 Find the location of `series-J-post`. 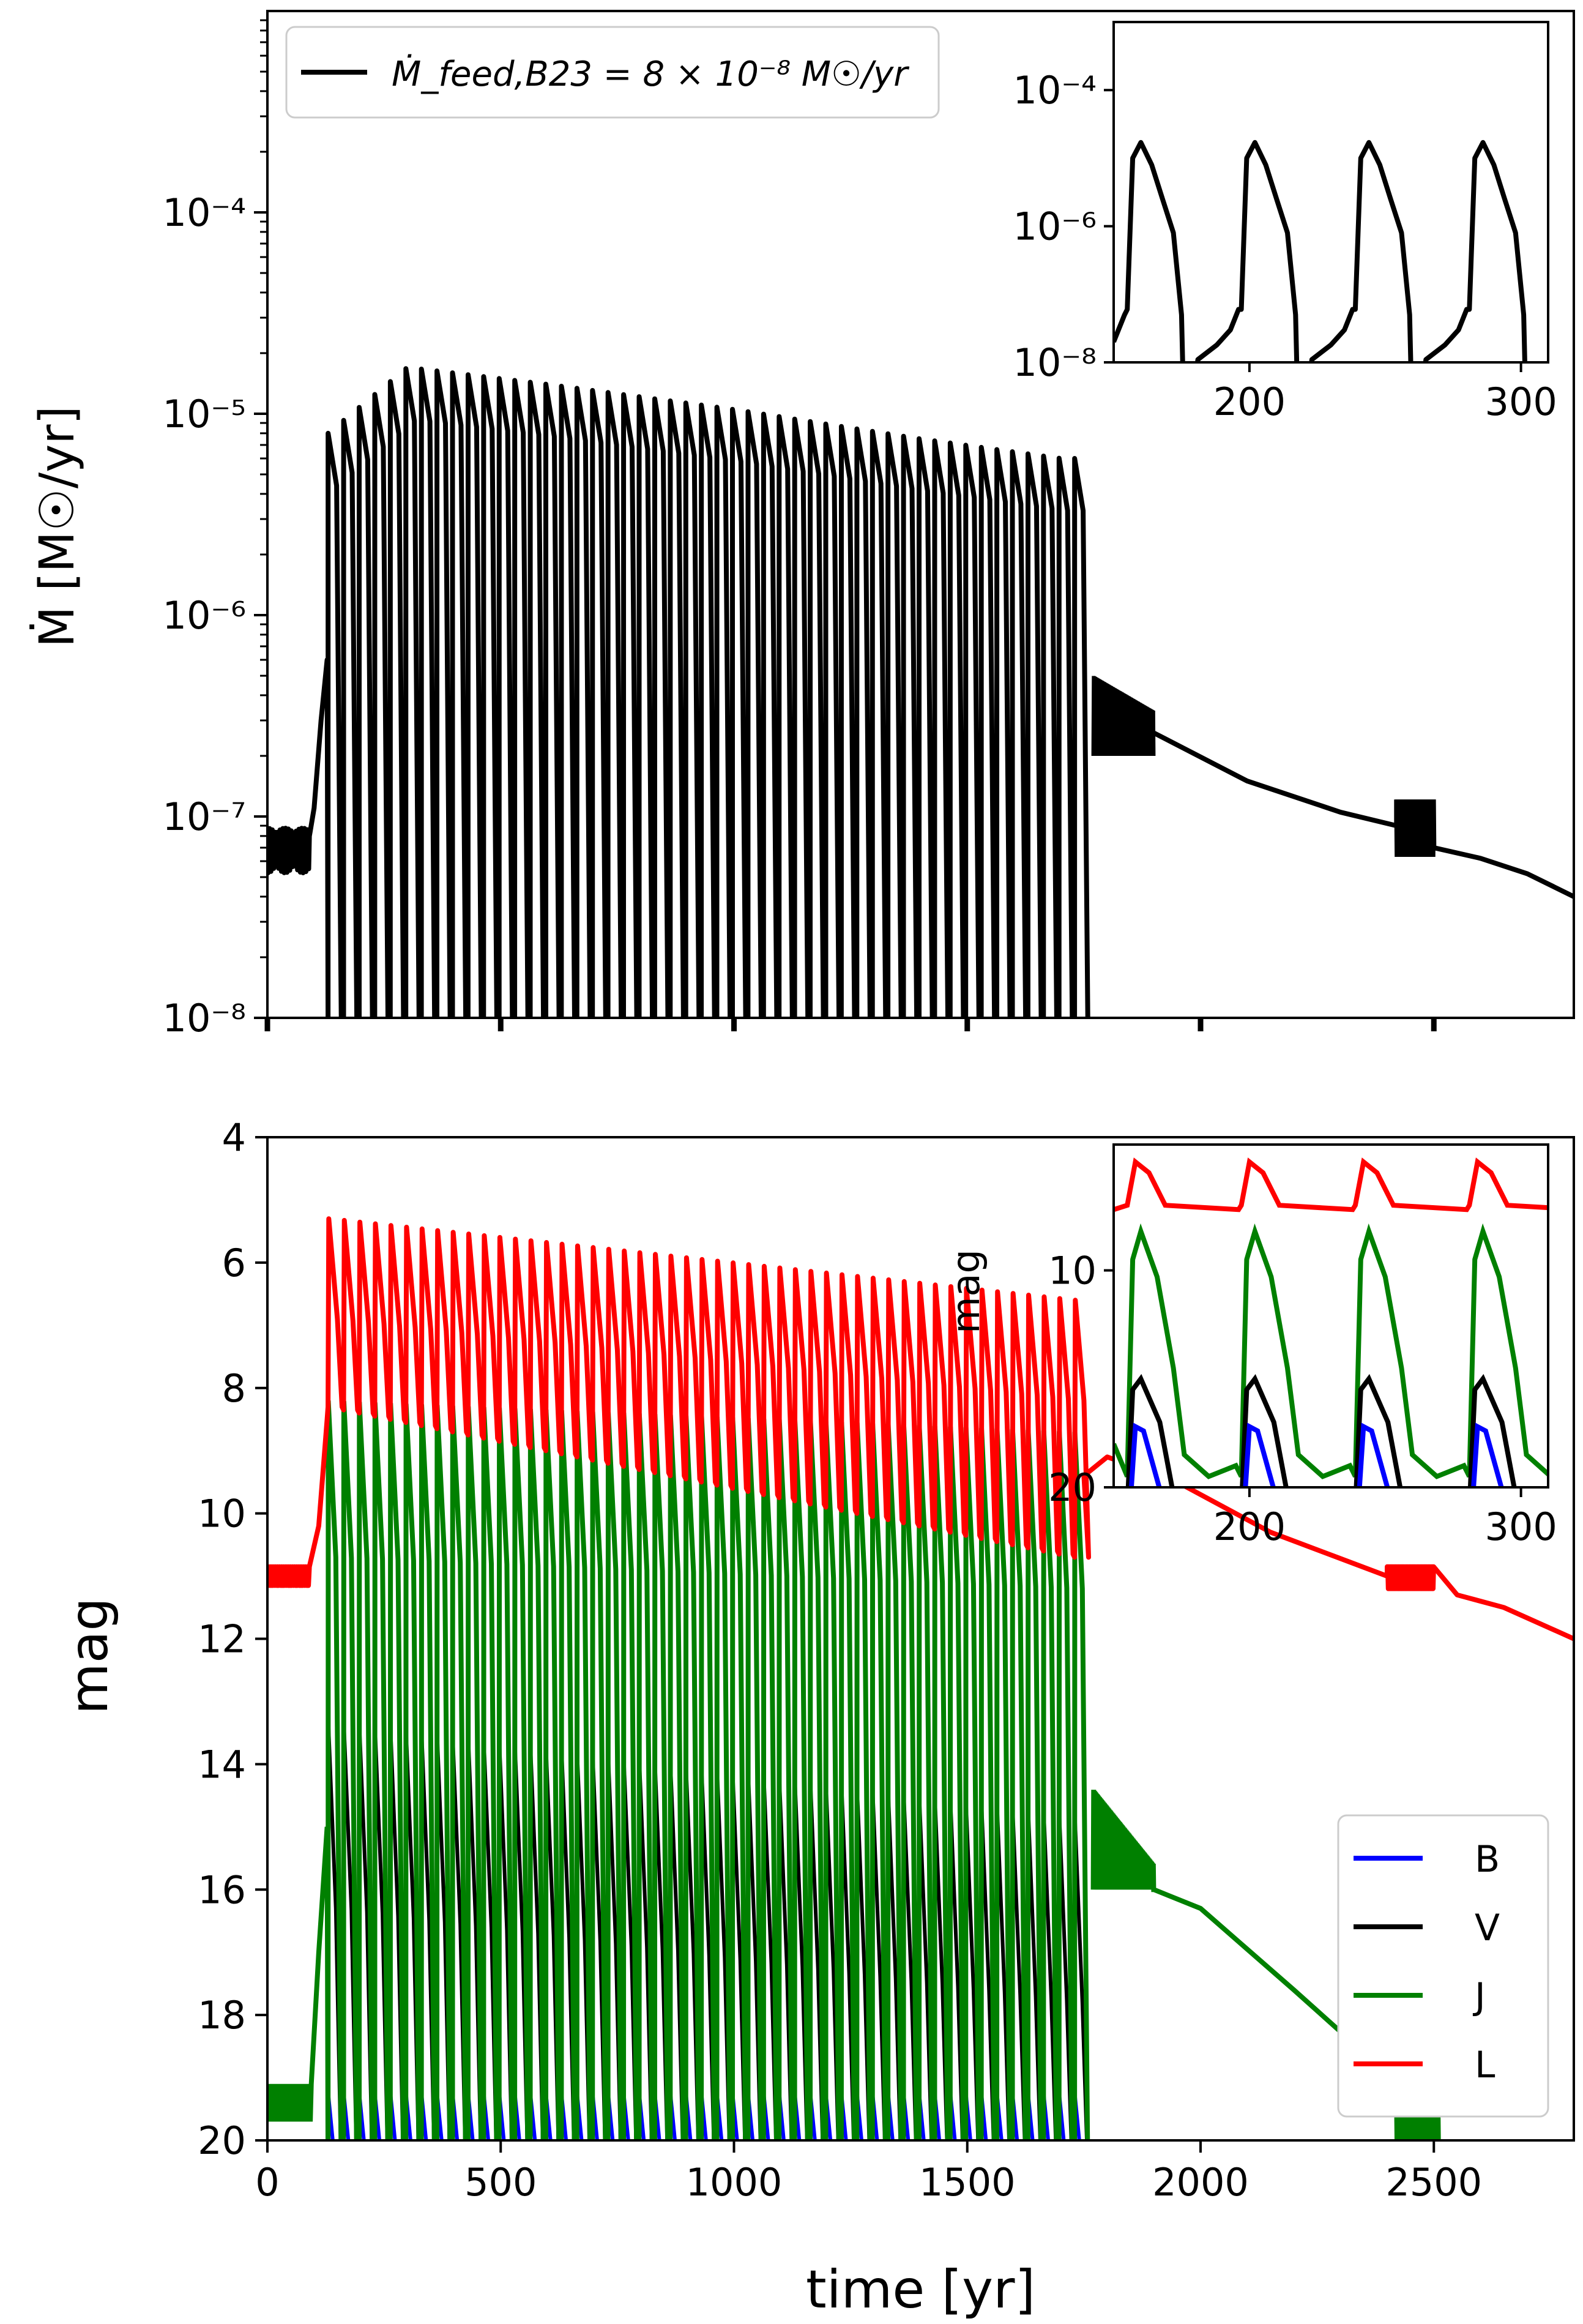

series-J-post is located at coordinates (1265, 1965).